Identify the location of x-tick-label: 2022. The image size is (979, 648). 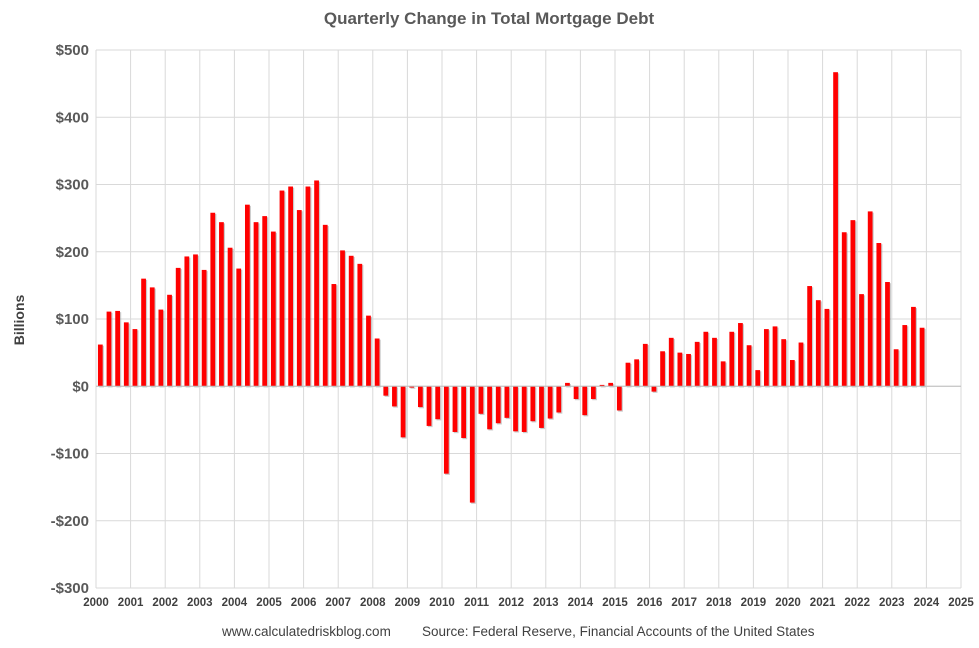
(857, 603).